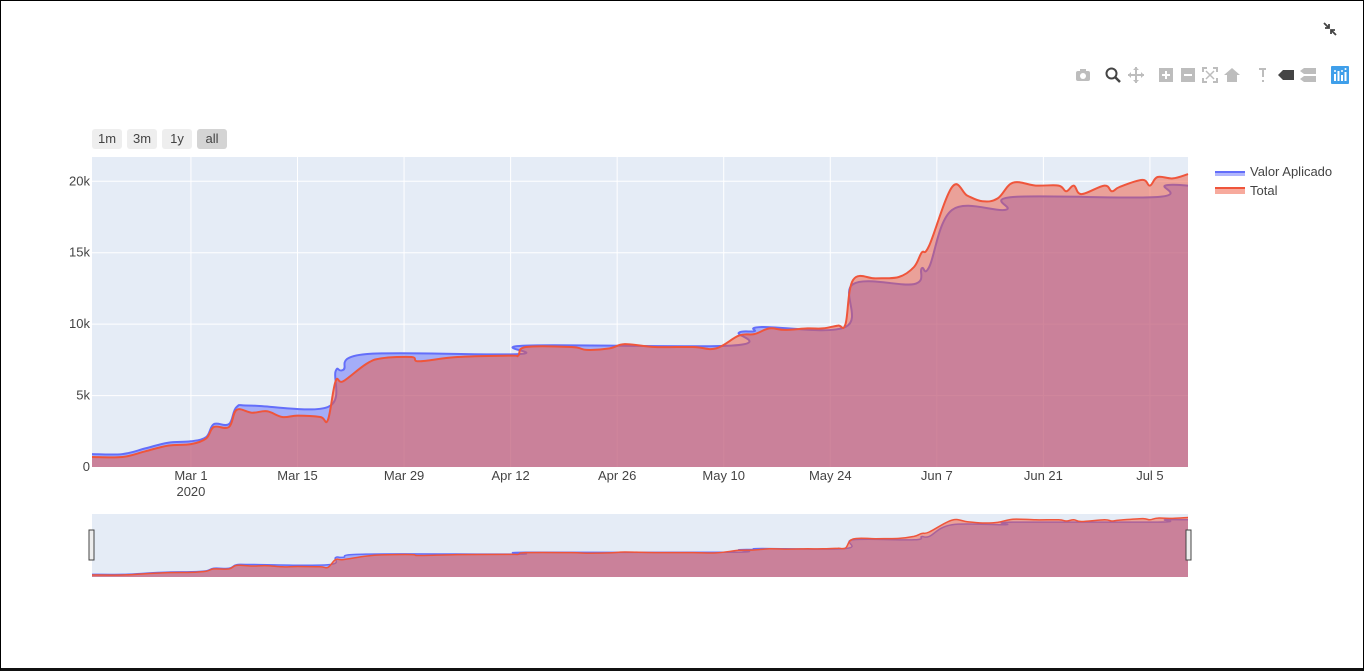 Image resolution: width=1364 pixels, height=671 pixels. Describe the element at coordinates (83, 395) in the screenshot. I see `y-tick-label: 5k` at that location.